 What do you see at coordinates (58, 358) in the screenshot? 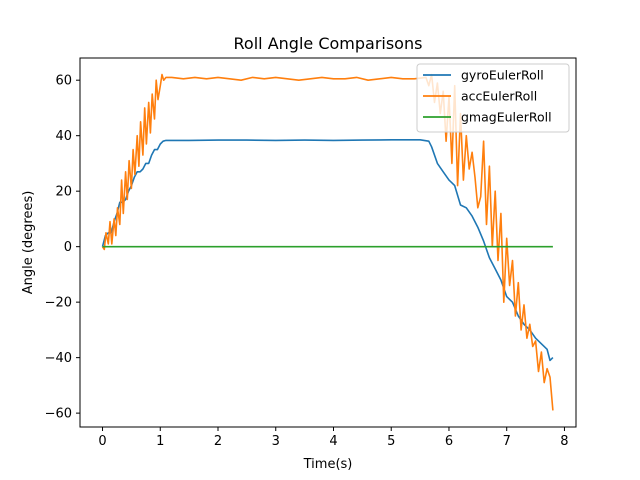
I see `y-tick-label: −40` at bounding box center [58, 358].